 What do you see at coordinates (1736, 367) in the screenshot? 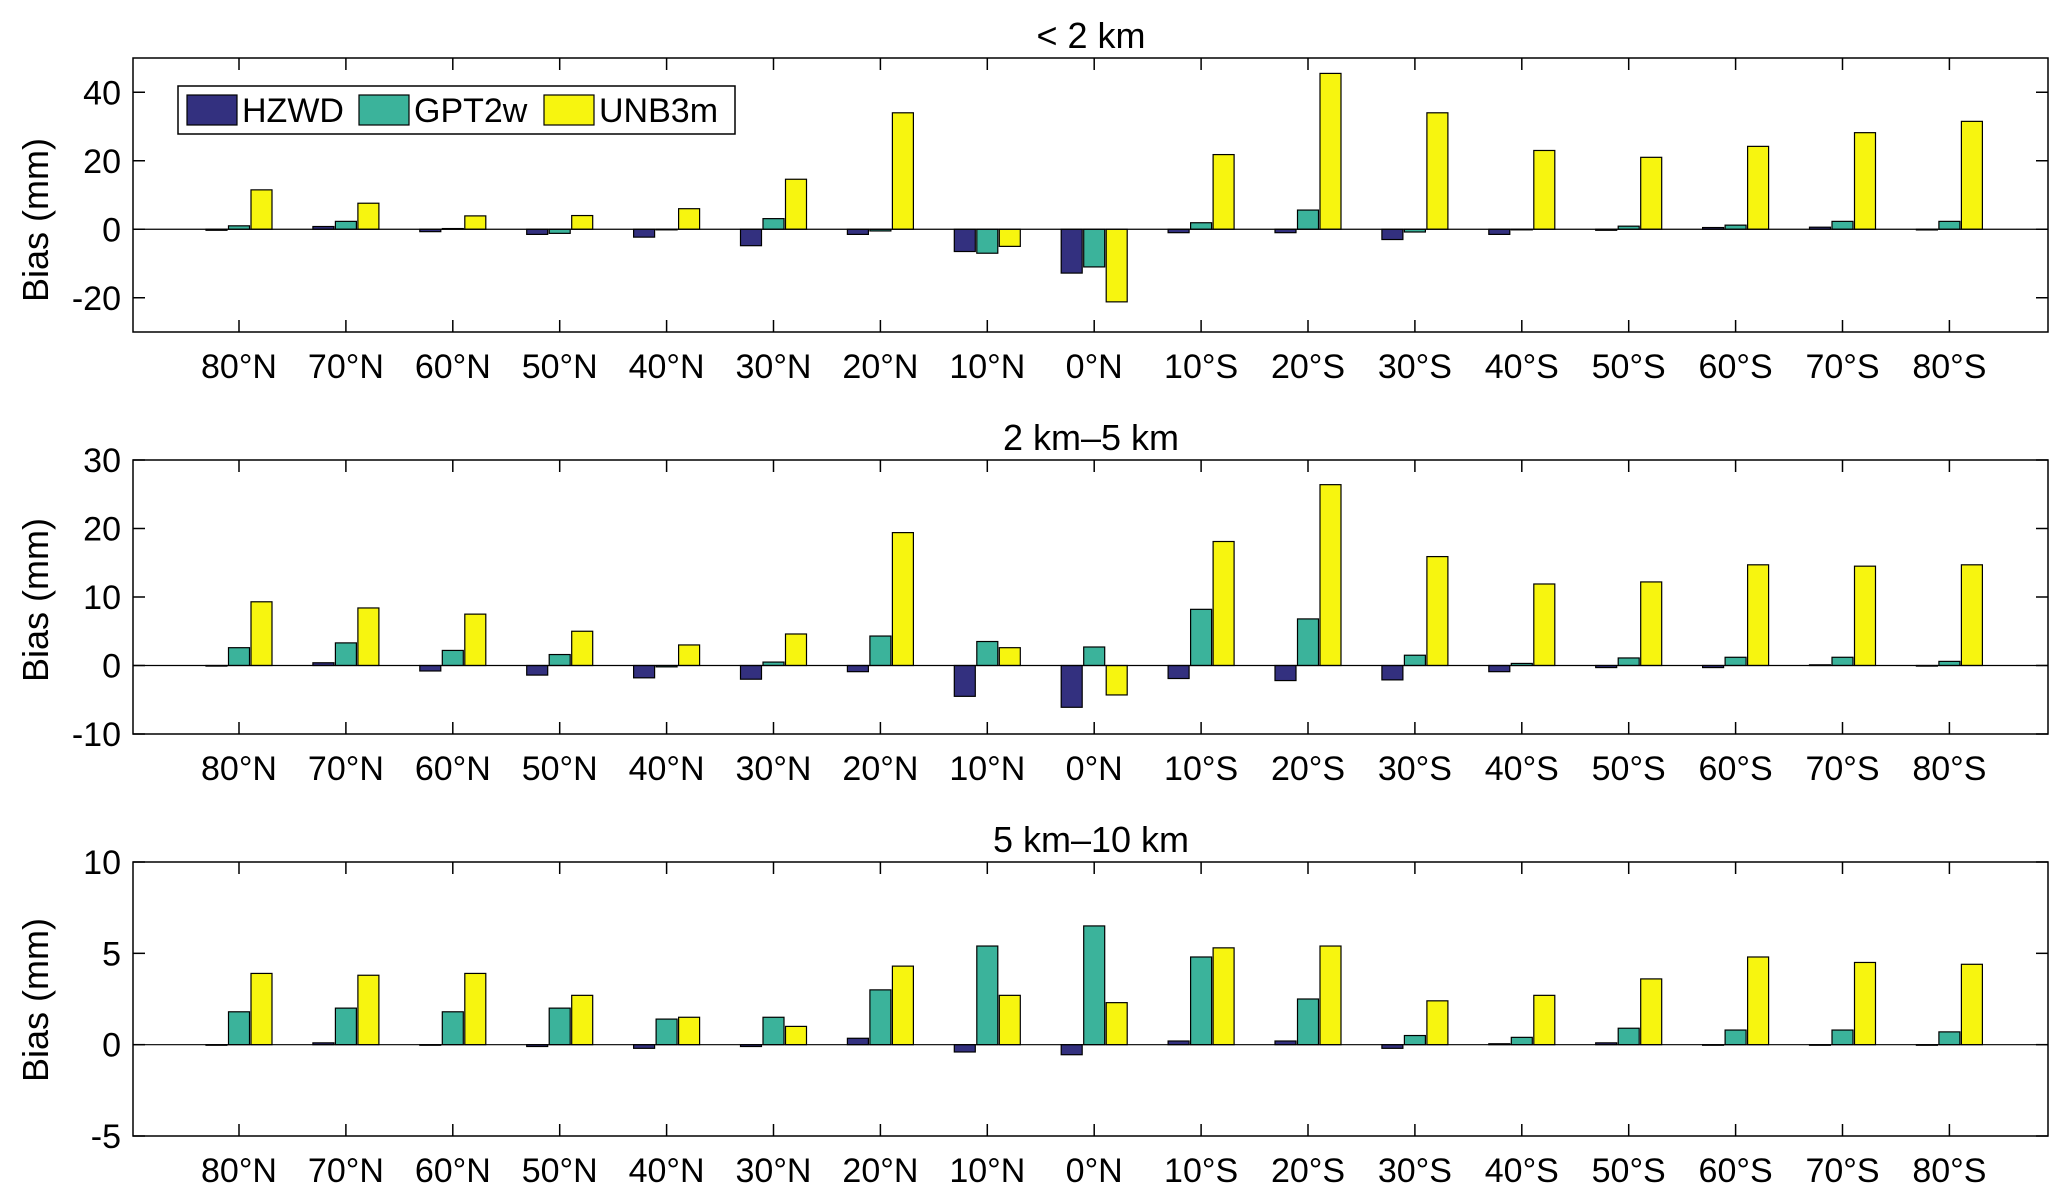
I see `x-tick-label: 60°S` at bounding box center [1736, 367].